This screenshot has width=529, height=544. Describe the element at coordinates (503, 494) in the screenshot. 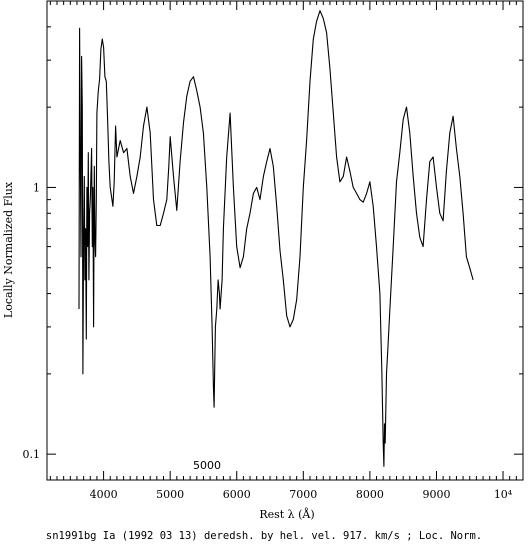

I see `x-tick-label: 10⁴` at that location.